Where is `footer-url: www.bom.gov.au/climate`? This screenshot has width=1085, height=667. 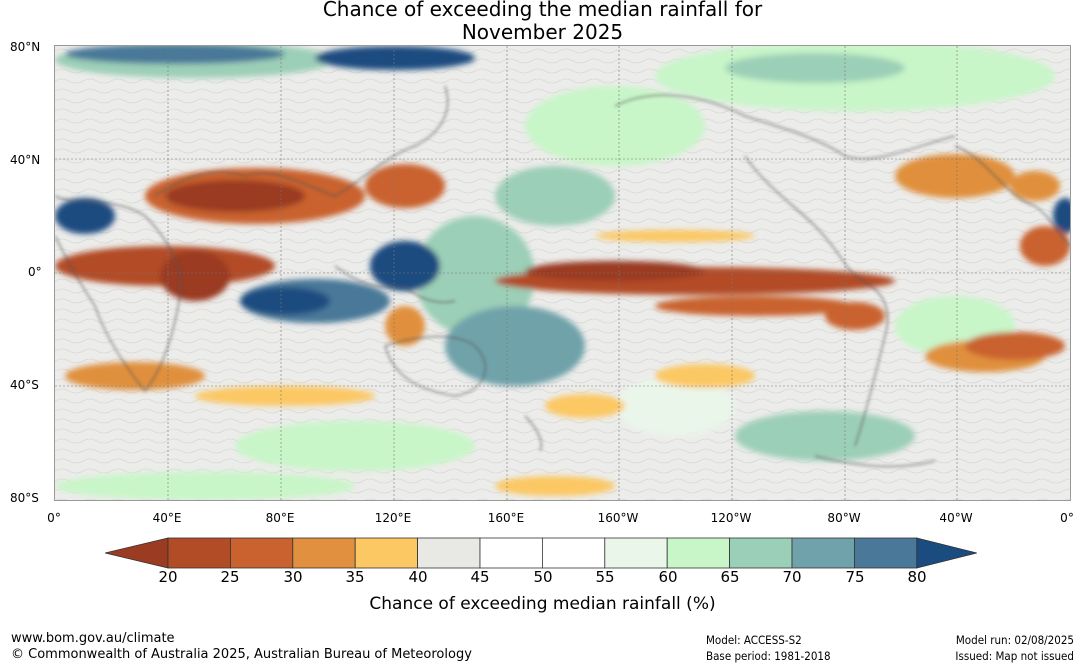 footer-url: www.bom.gov.au/climate is located at coordinates (93, 638).